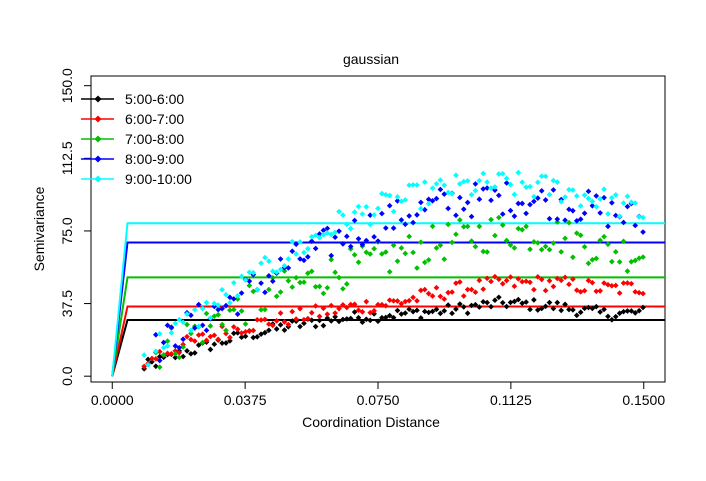 This screenshot has height=481, width=706. I want to click on legend-label: 7:00-8:00, so click(154, 139).